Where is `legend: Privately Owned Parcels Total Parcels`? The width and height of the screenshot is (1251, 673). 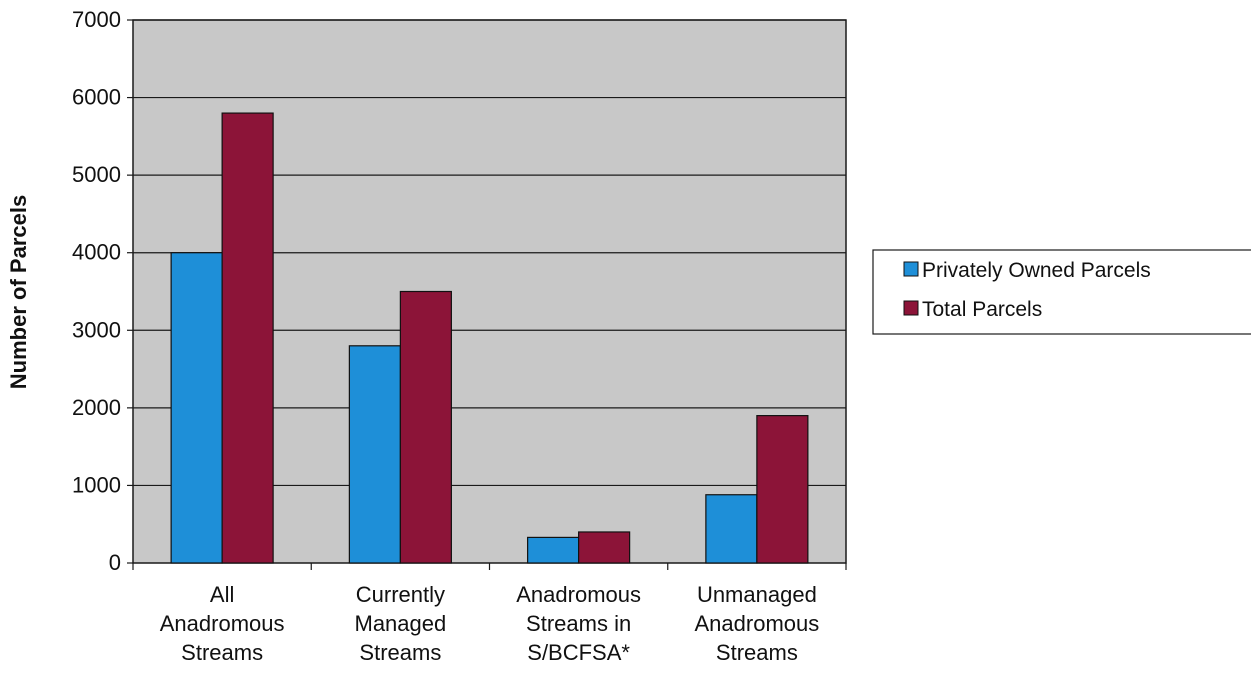 legend: Privately Owned Parcels Total Parcels is located at coordinates (1061, 292).